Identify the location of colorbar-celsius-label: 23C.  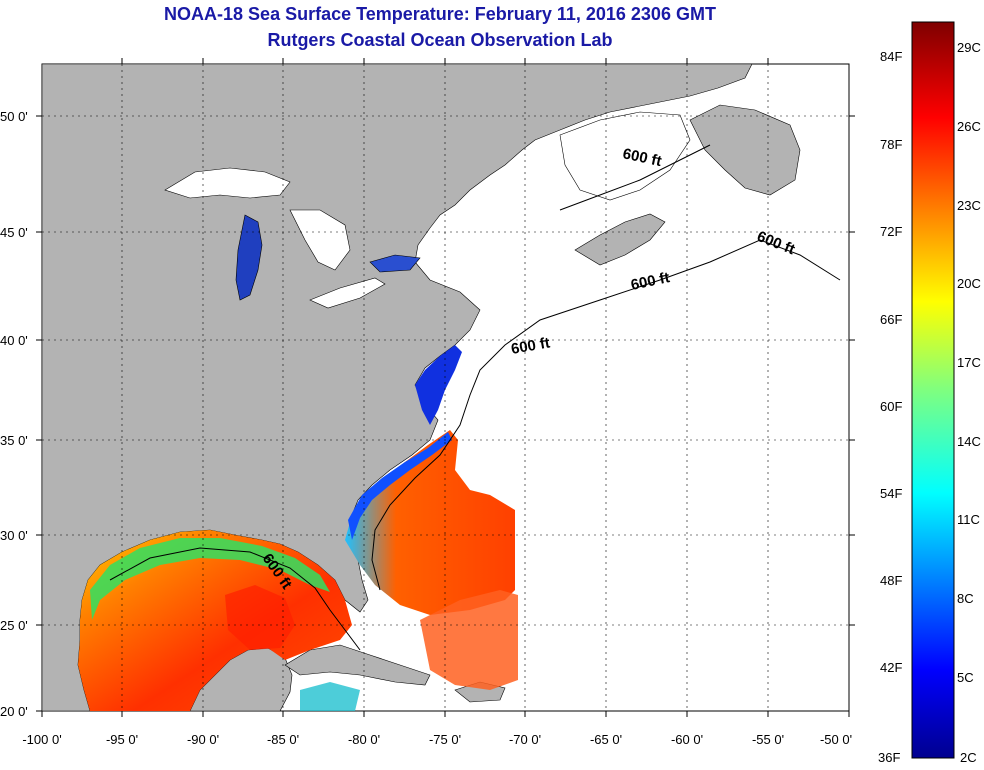
(969, 205).